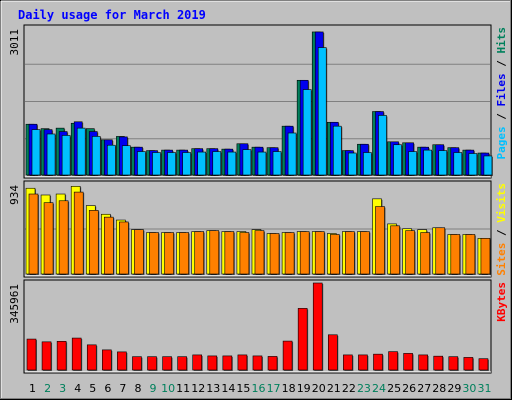  I want to click on x-tick-label: 6, so click(107, 388).